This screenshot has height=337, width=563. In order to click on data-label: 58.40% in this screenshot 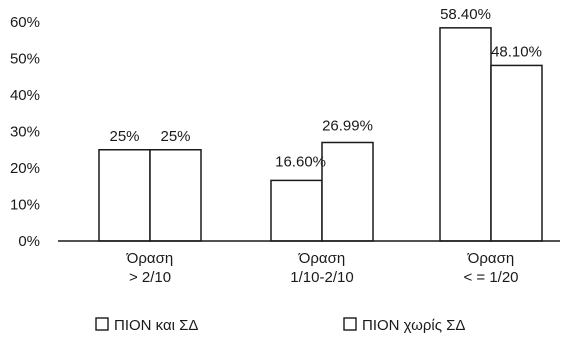, I will do `click(465, 14)`.